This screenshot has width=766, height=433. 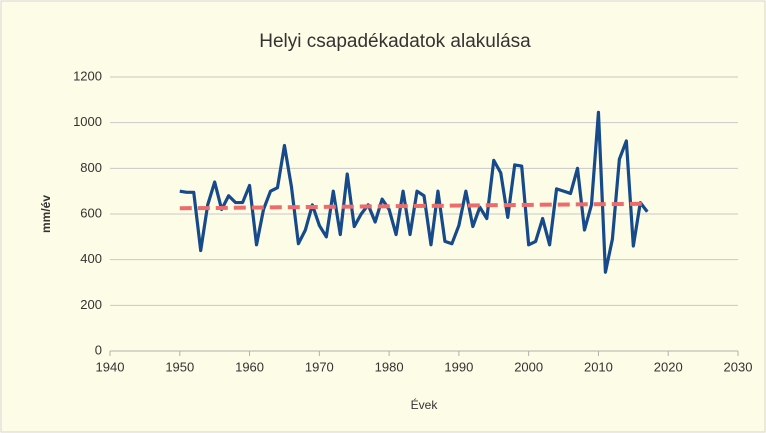 What do you see at coordinates (319, 366) in the screenshot?
I see `x-tick-label: 1970` at bounding box center [319, 366].